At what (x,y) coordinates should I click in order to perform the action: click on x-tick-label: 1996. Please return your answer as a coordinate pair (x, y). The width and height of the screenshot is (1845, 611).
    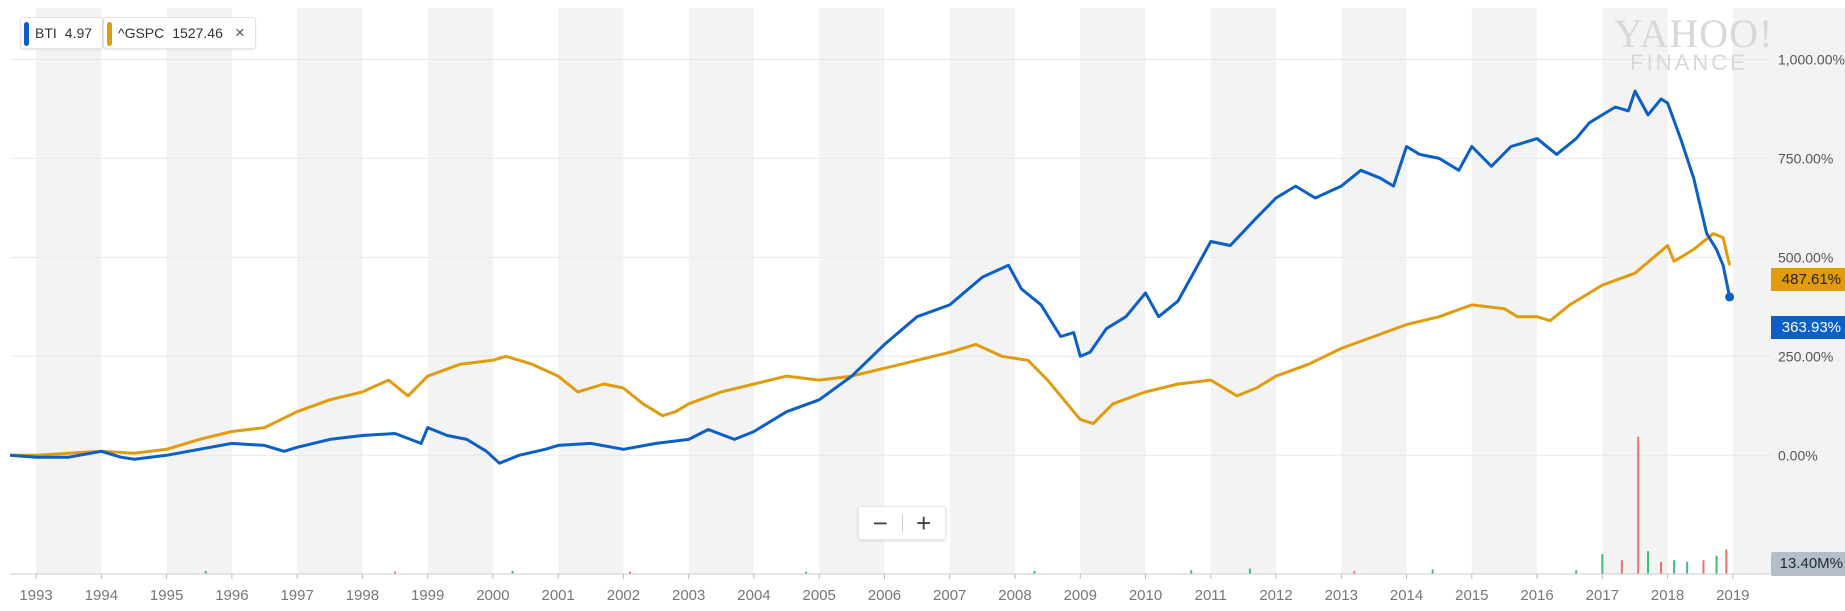
    Looking at the image, I should click on (231, 595).